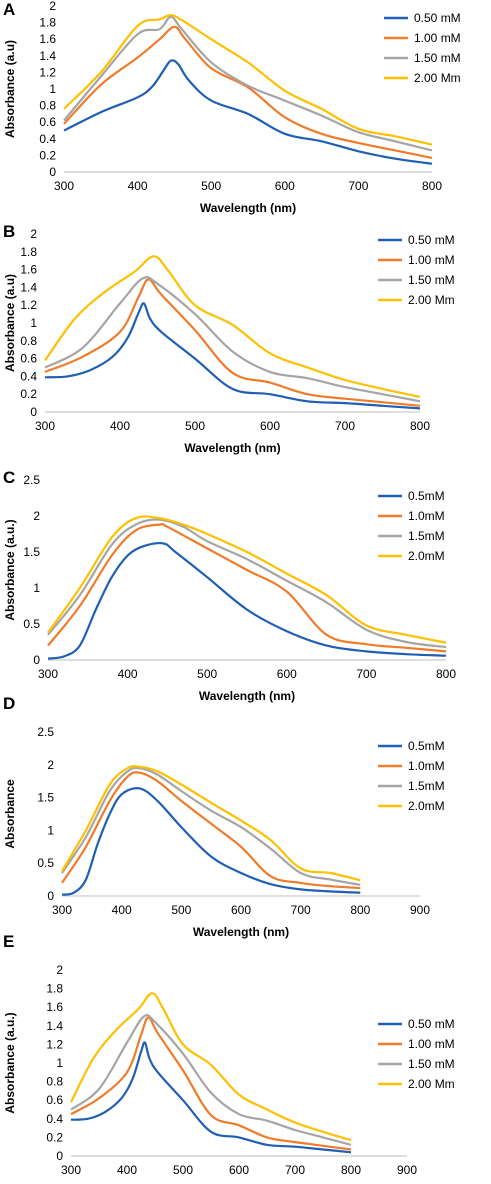 The height and width of the screenshot is (1184, 491). I want to click on y-tick-label: 0.2, so click(28, 394).